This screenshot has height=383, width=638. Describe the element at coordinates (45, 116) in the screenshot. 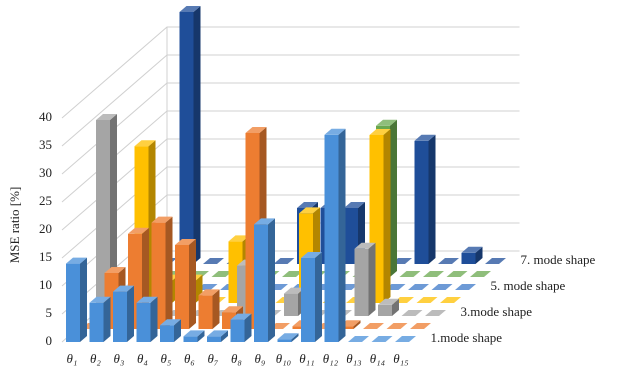

I see `y-tick-label: 40` at that location.